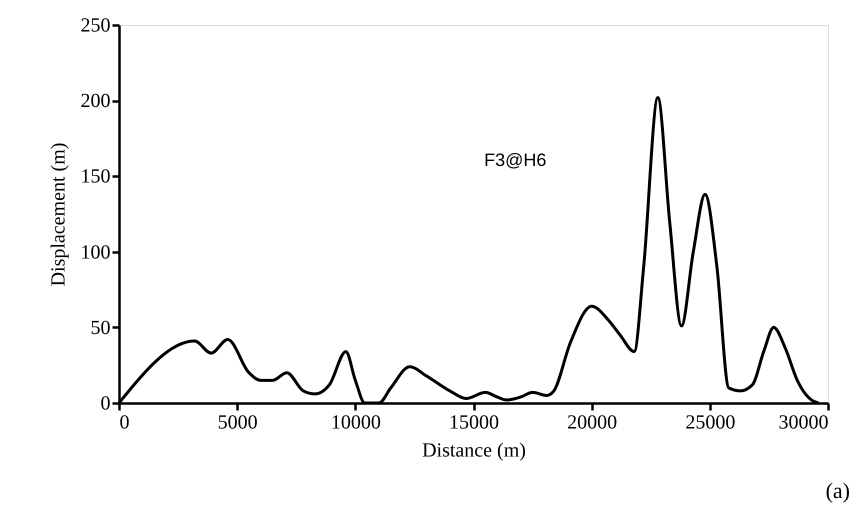  What do you see at coordinates (474, 451) in the screenshot?
I see `x-axis-title: Distance (m)` at bounding box center [474, 451].